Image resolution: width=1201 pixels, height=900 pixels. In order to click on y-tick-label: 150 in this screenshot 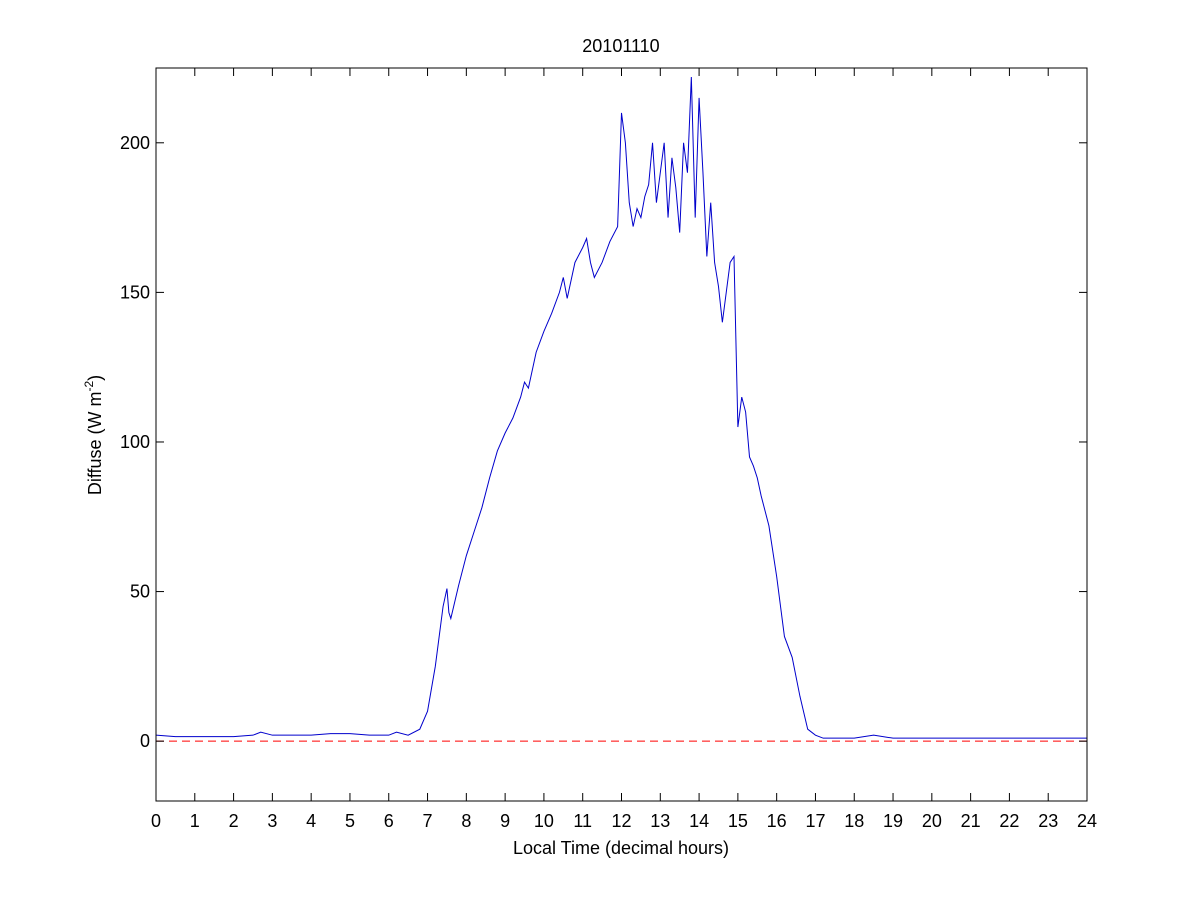, I will do `click(135, 292)`.